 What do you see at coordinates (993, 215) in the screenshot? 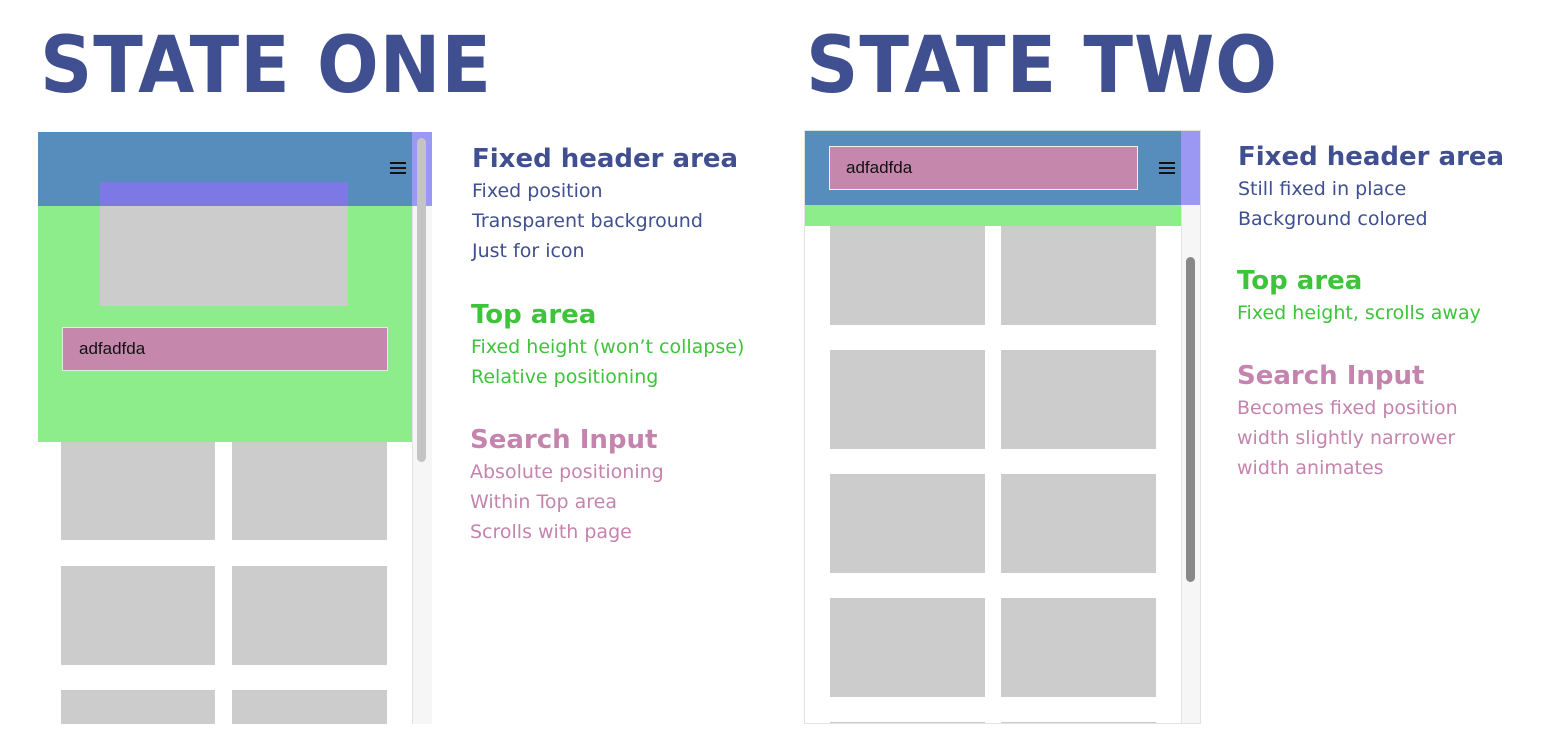
I see `top-area` at bounding box center [993, 215].